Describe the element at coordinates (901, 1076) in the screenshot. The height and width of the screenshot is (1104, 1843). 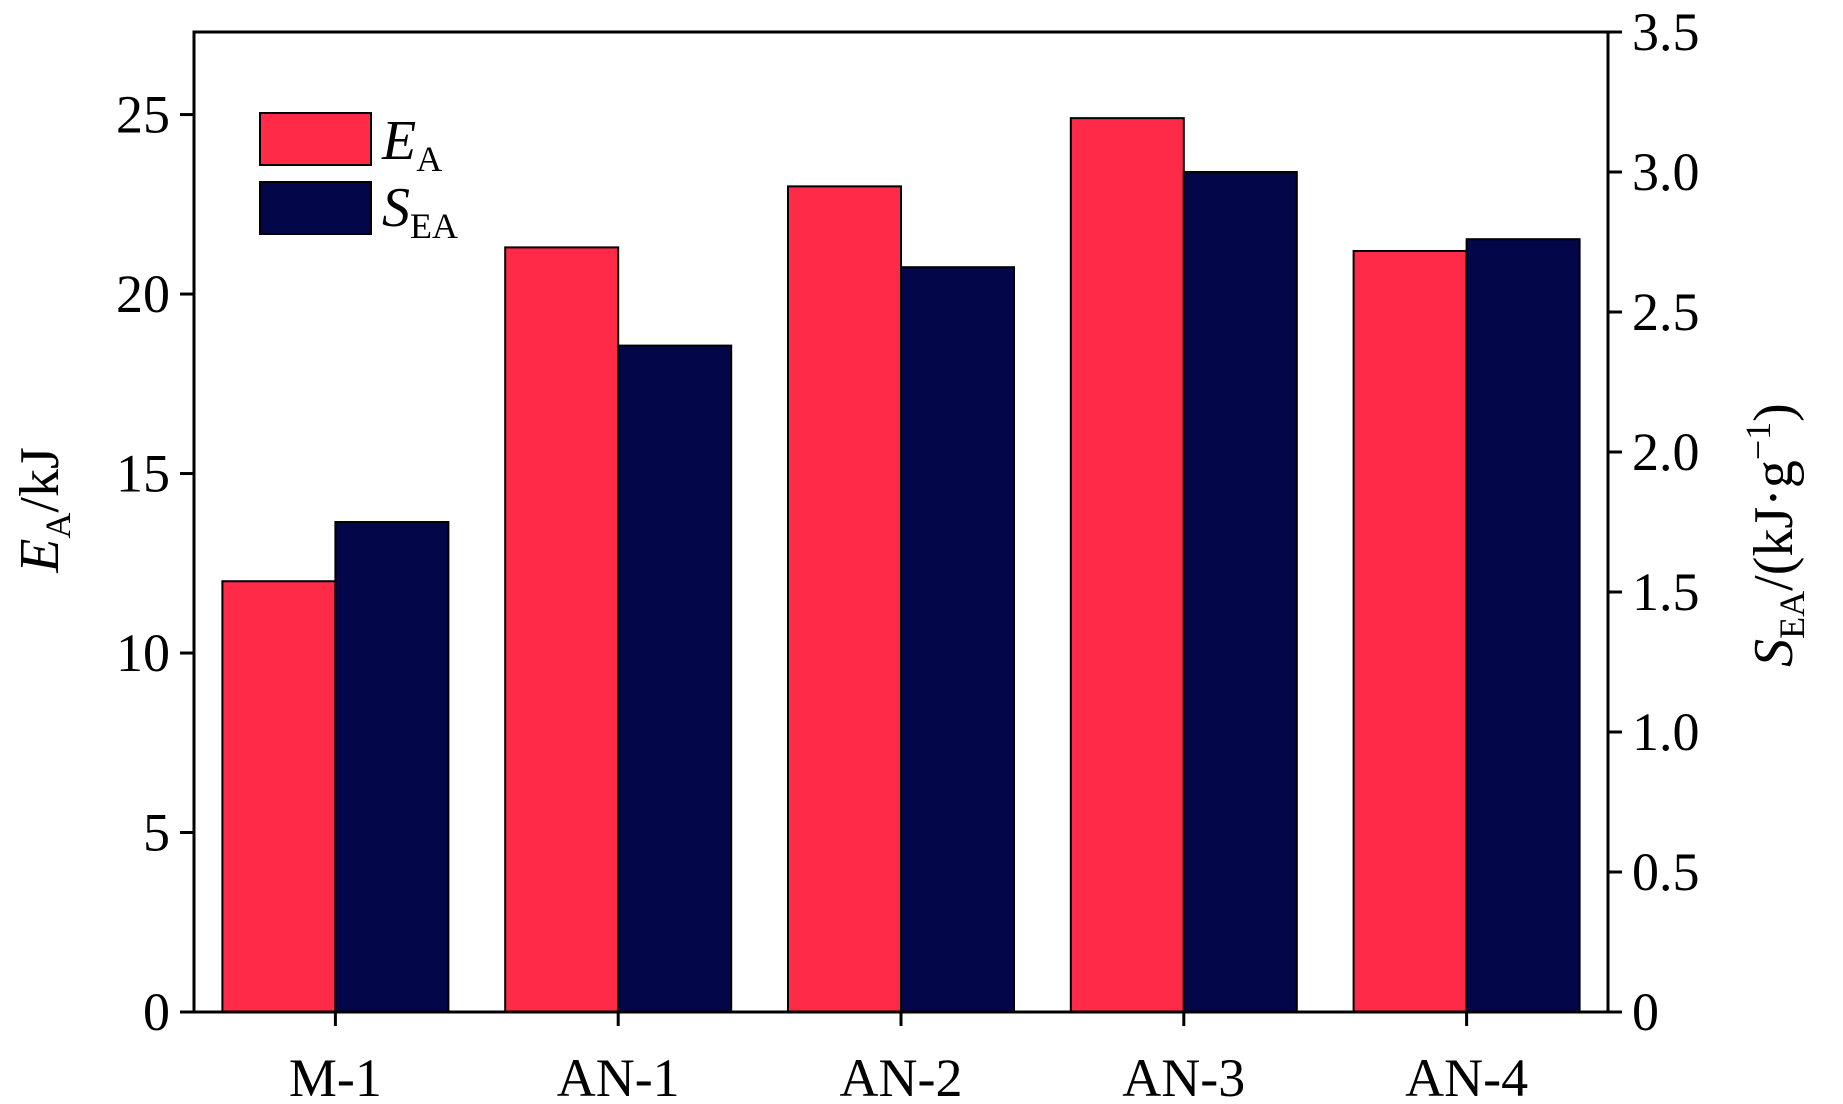
I see `x-tick-label: AN-2` at that location.